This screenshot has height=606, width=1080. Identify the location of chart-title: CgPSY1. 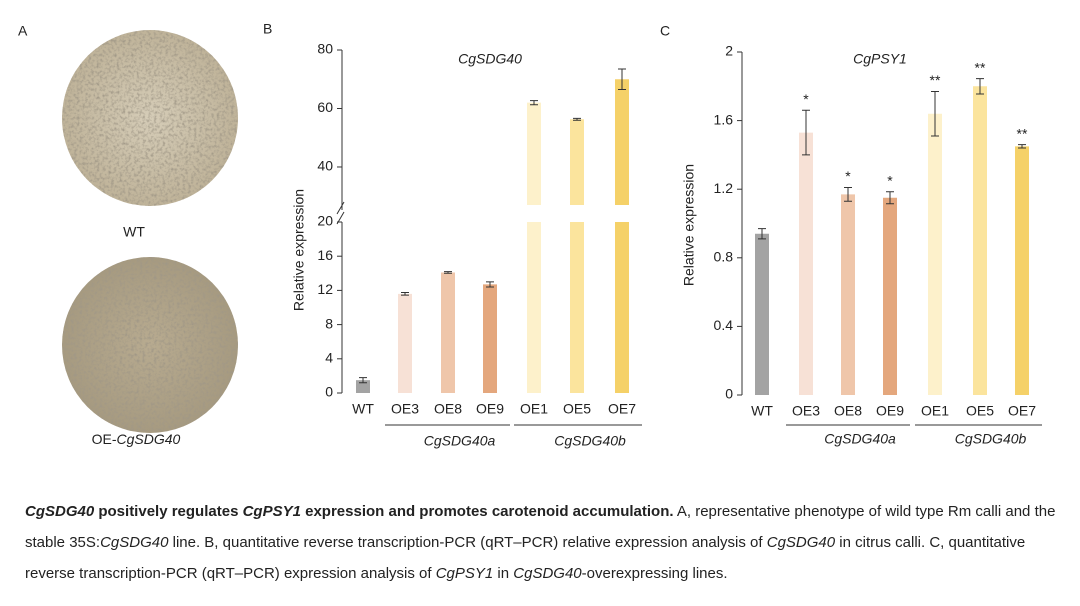
(880, 59).